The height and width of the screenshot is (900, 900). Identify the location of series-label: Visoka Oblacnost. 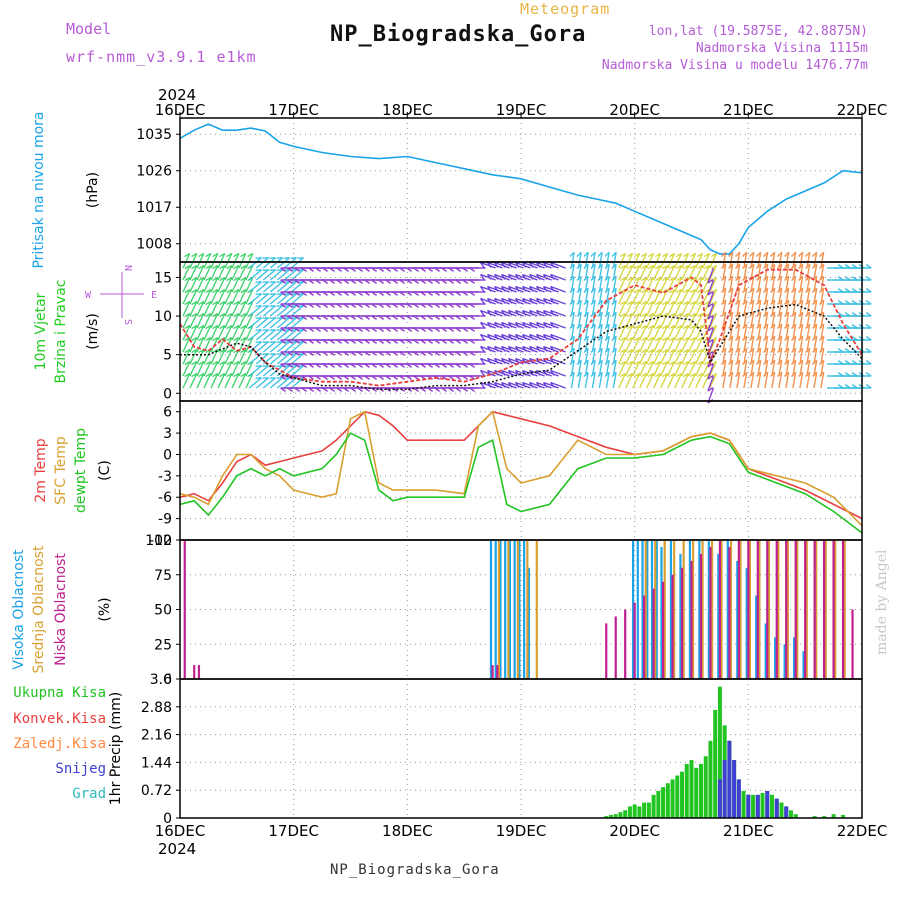
(19, 609).